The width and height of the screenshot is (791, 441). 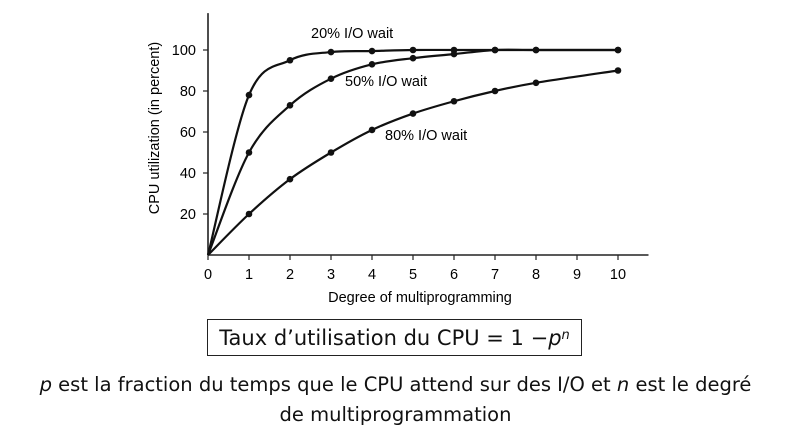 I want to click on y-tick-label: 20, so click(x=188, y=215).